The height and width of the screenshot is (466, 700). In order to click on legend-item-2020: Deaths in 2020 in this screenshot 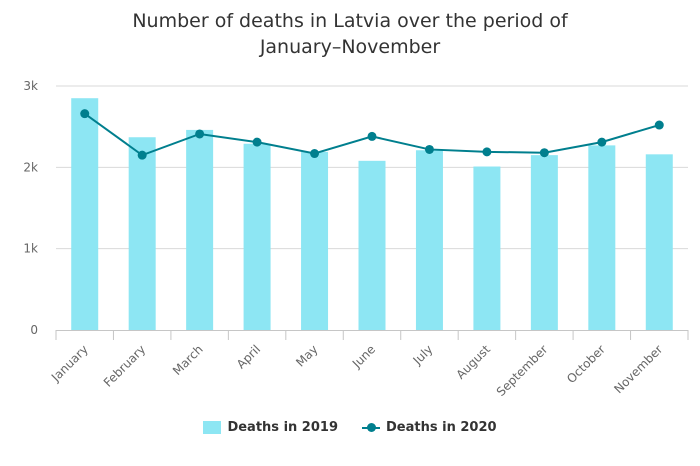, I will do `click(429, 427)`.